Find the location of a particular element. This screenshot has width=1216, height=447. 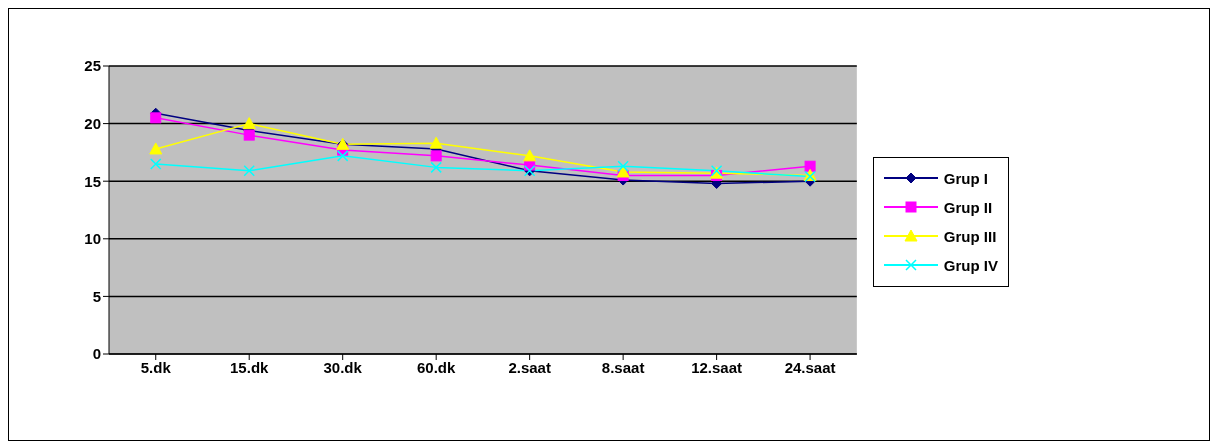

legend-label: Grup III is located at coordinates (970, 236).